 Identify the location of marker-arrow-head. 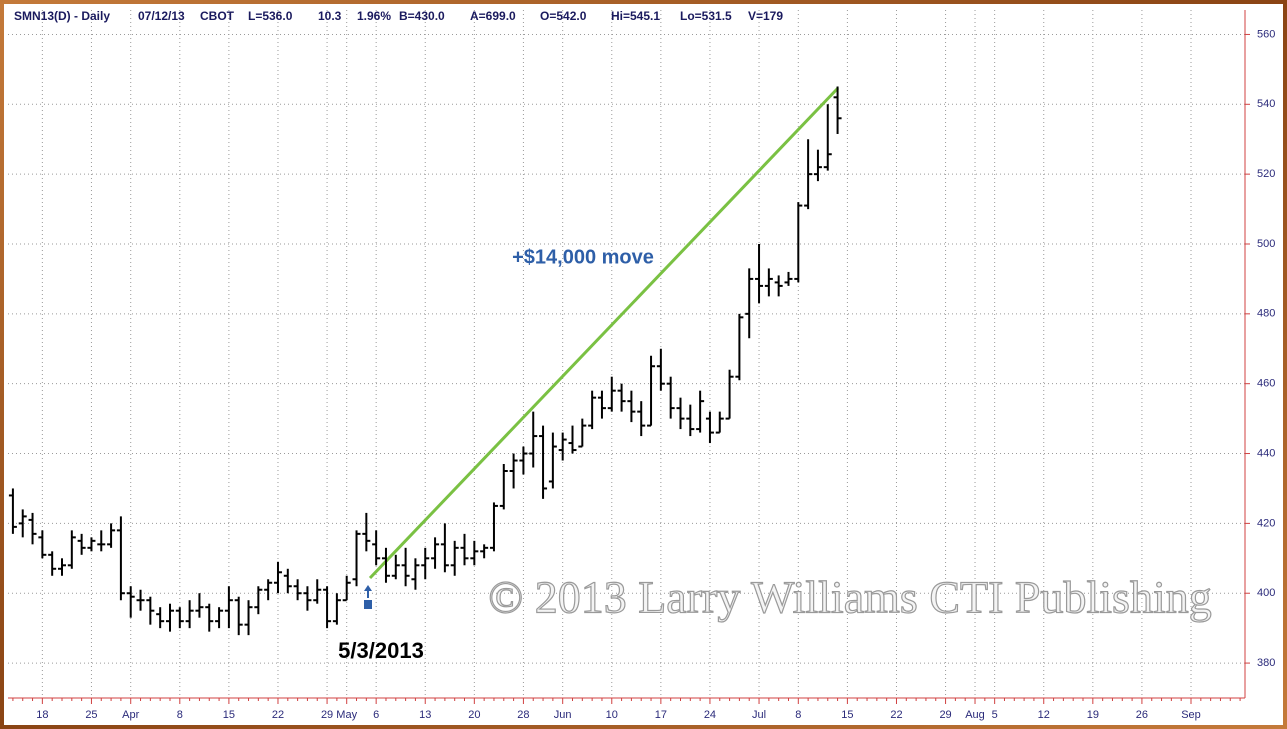
(368, 588).